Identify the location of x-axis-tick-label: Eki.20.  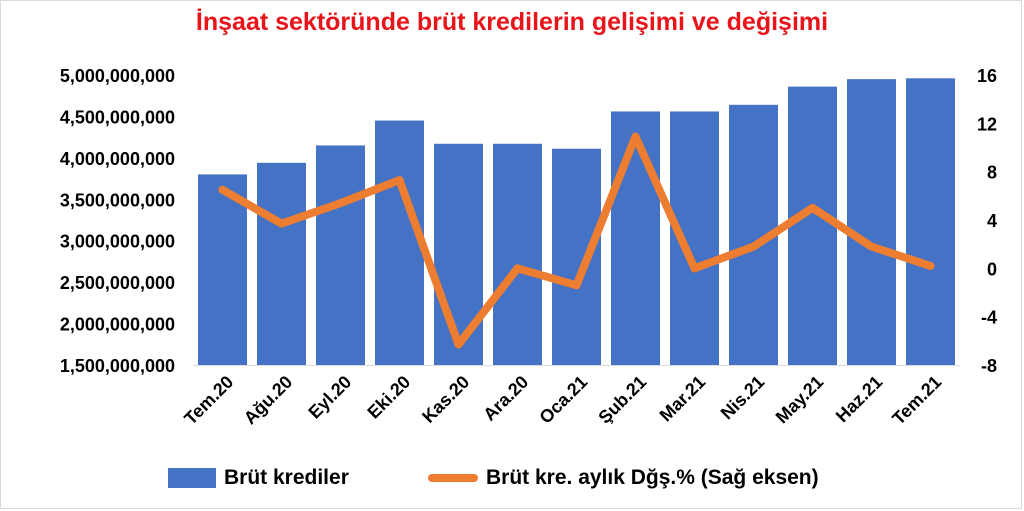
(388, 397).